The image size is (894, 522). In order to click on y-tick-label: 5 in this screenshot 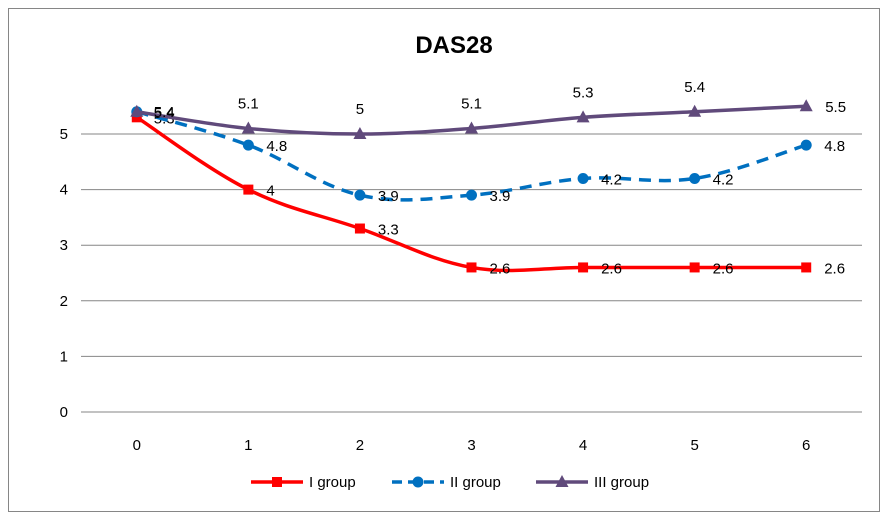, I will do `click(64, 134)`.